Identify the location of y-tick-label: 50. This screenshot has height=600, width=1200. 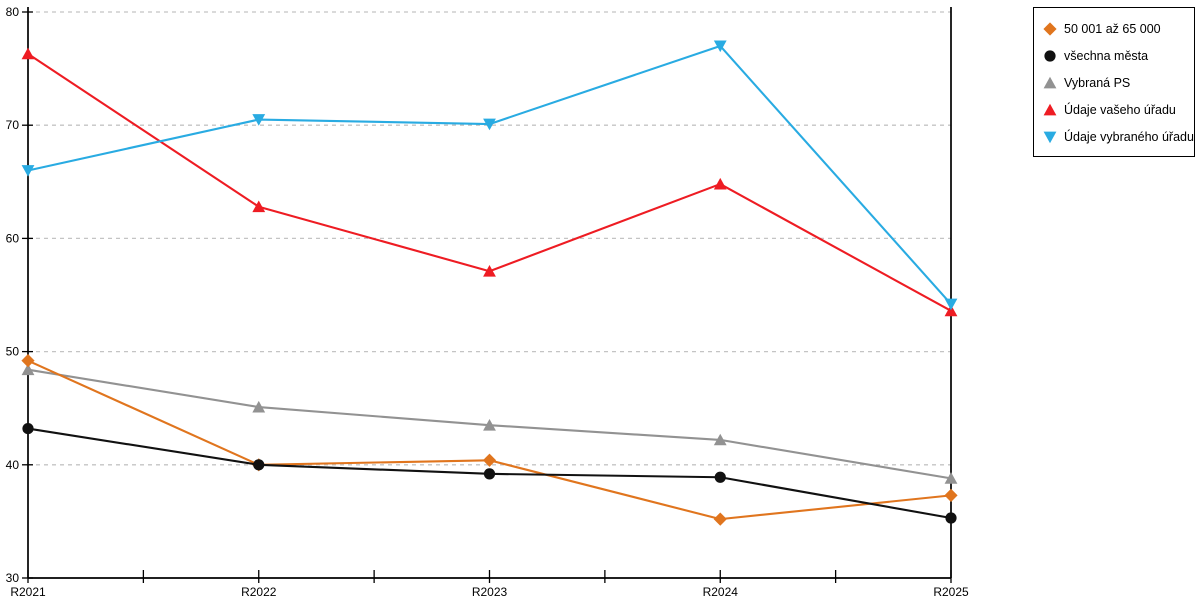
(13, 352).